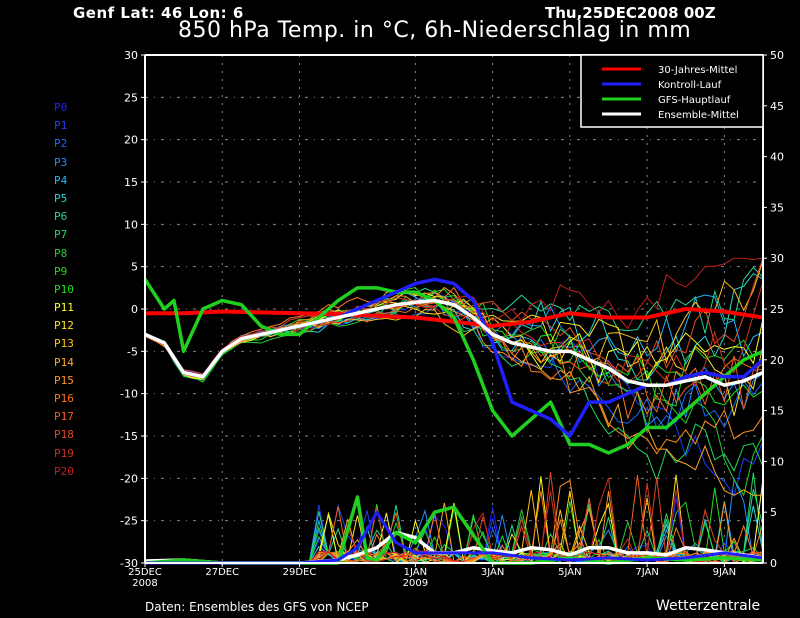 This screenshot has height=618, width=800. What do you see at coordinates (415, 572) in the screenshot?
I see `x-tick-label: 1JAN` at bounding box center [415, 572].